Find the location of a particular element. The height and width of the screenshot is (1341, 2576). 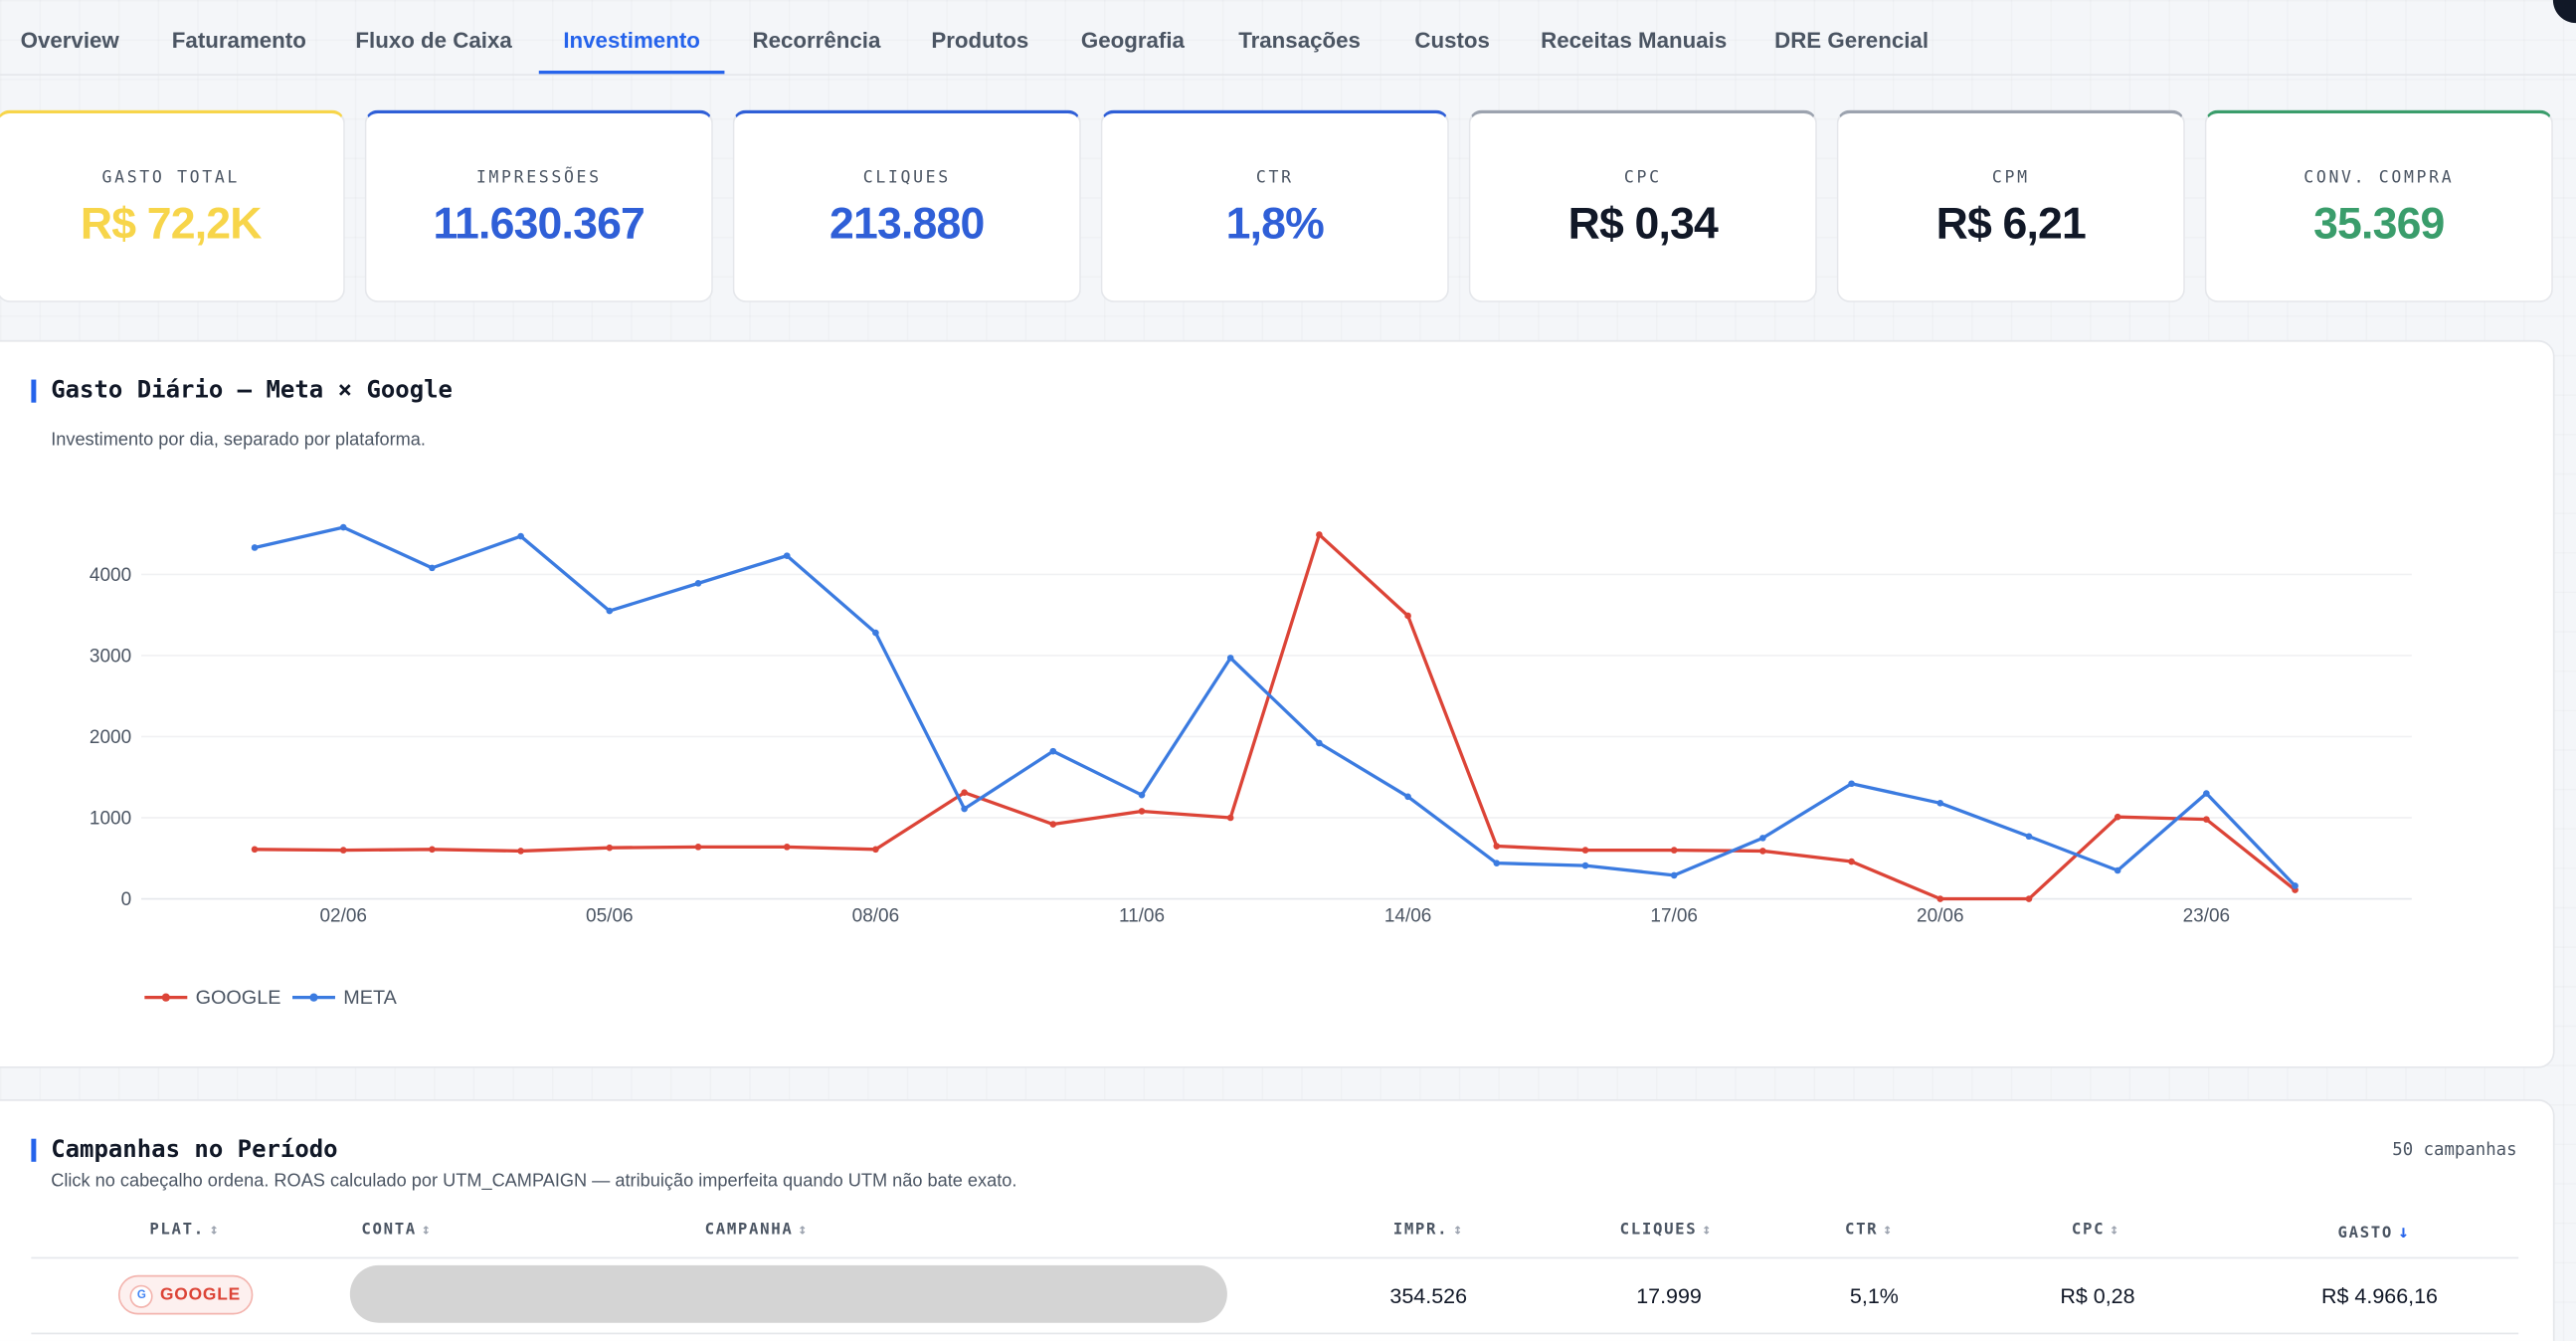

x-tick-label: 02/06 is located at coordinates (343, 916).